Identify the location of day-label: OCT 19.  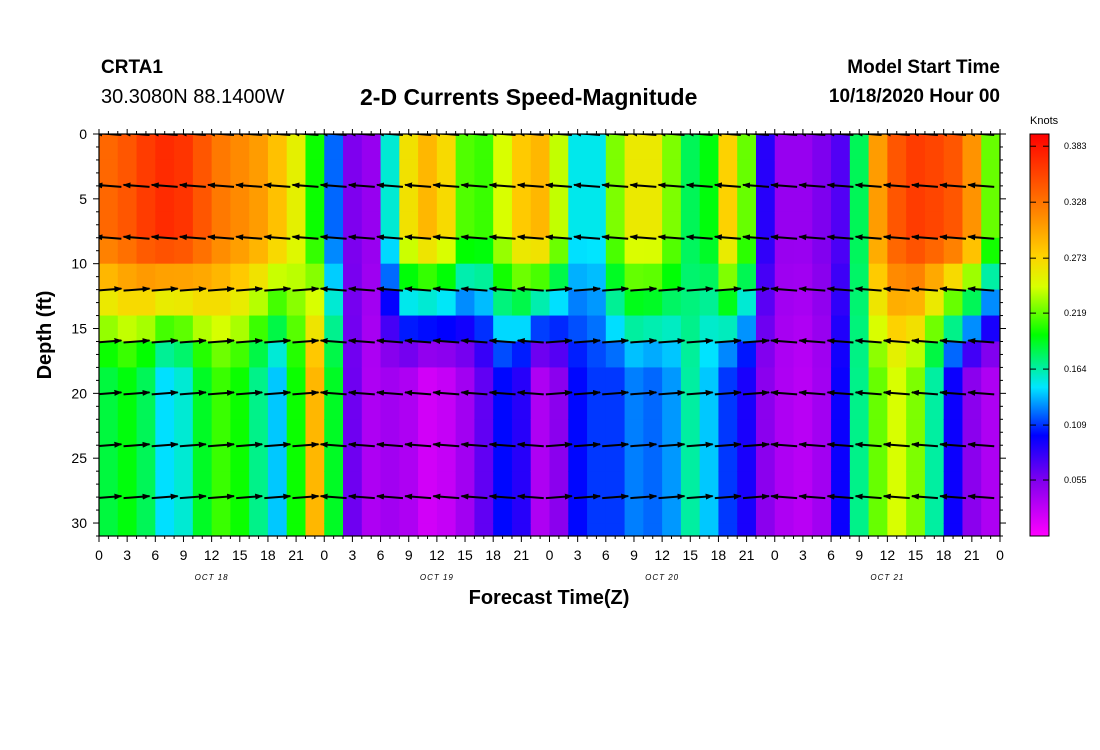
(437, 577).